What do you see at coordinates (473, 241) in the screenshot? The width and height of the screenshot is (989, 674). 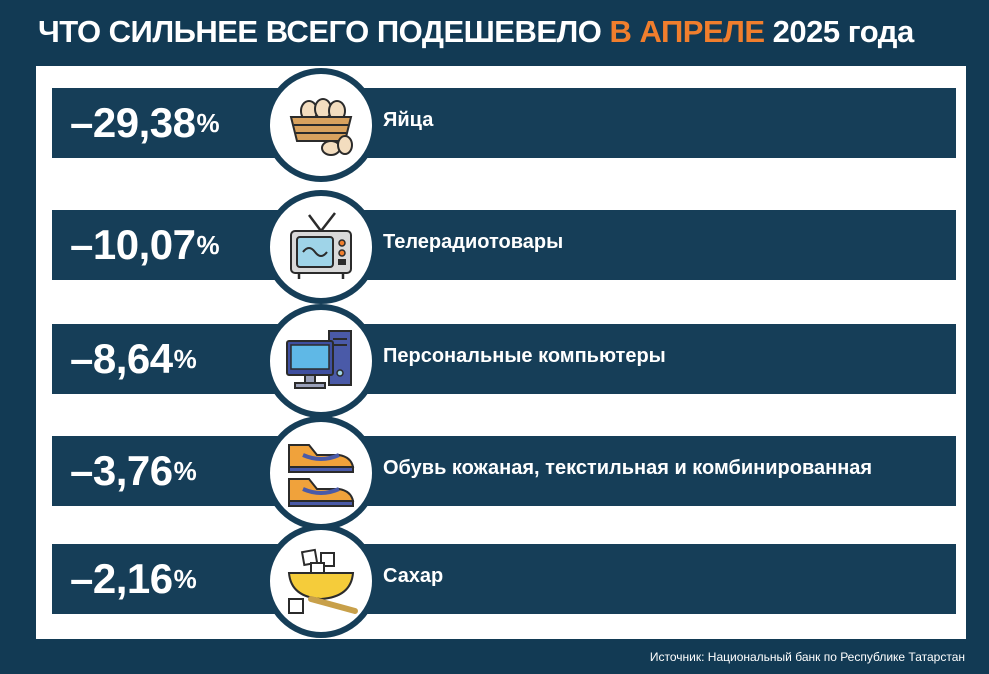 I see `category-label: Телерадиотовары` at bounding box center [473, 241].